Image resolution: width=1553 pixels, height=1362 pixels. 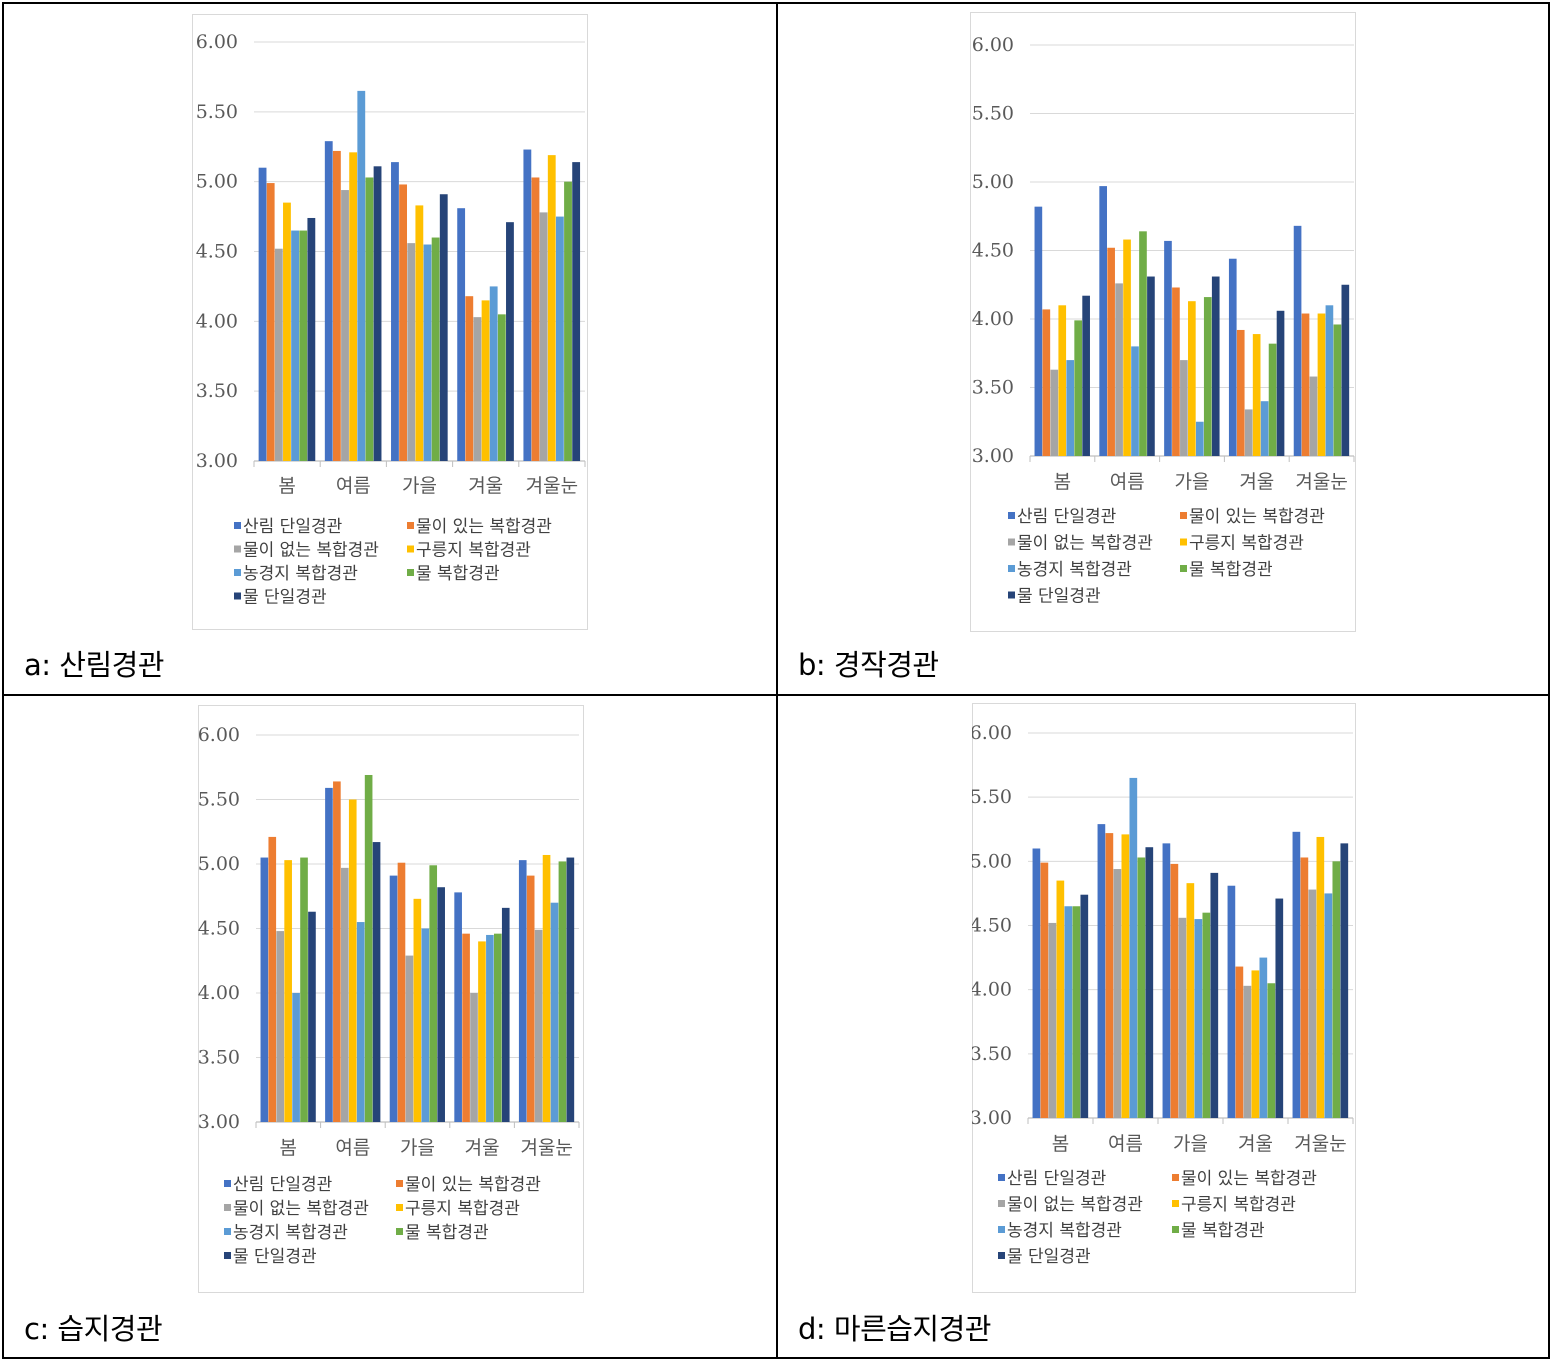 I want to click on y-tick-label: 5.50, so click(x=993, y=114).